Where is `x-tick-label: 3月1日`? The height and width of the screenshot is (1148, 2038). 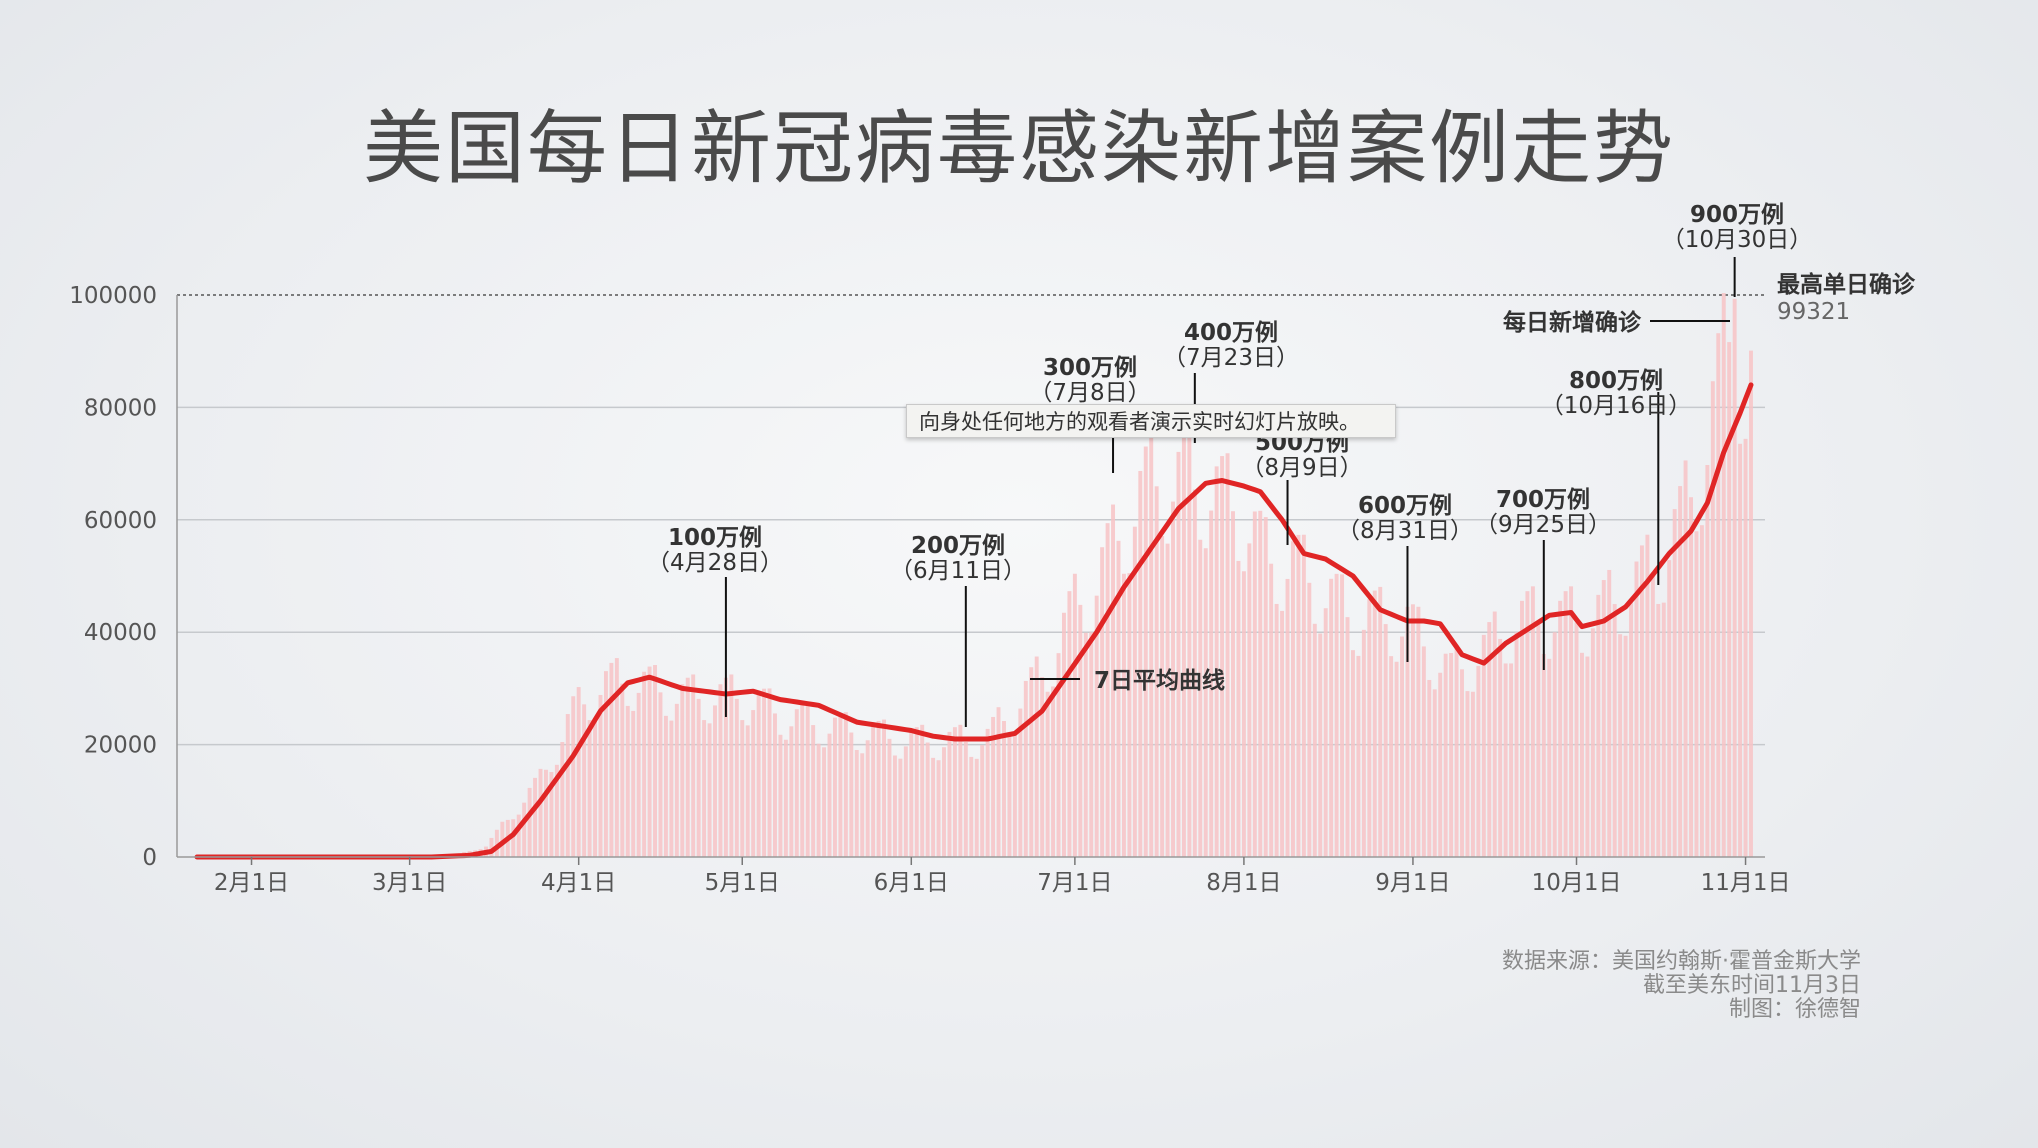 x-tick-label: 3月1日 is located at coordinates (409, 883).